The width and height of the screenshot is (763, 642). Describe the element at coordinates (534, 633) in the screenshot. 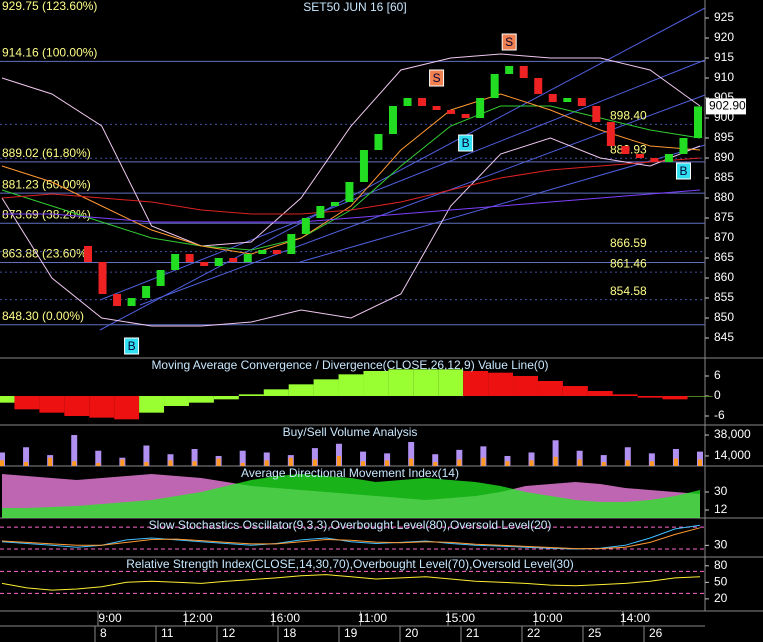

I see `x-date-label: 22` at that location.